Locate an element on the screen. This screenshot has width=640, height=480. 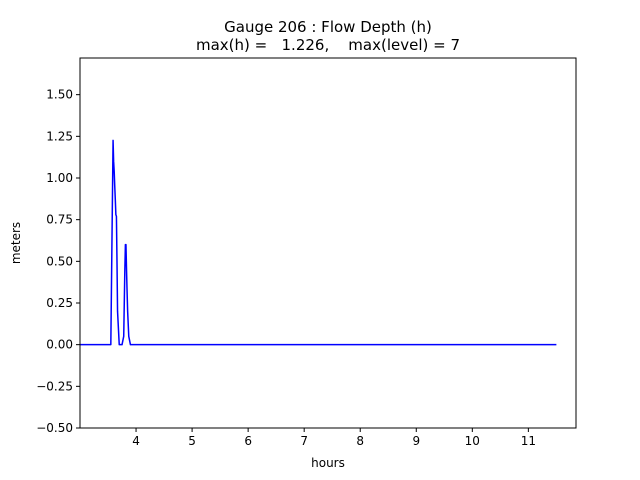
x-tick-label: 6 is located at coordinates (248, 441).